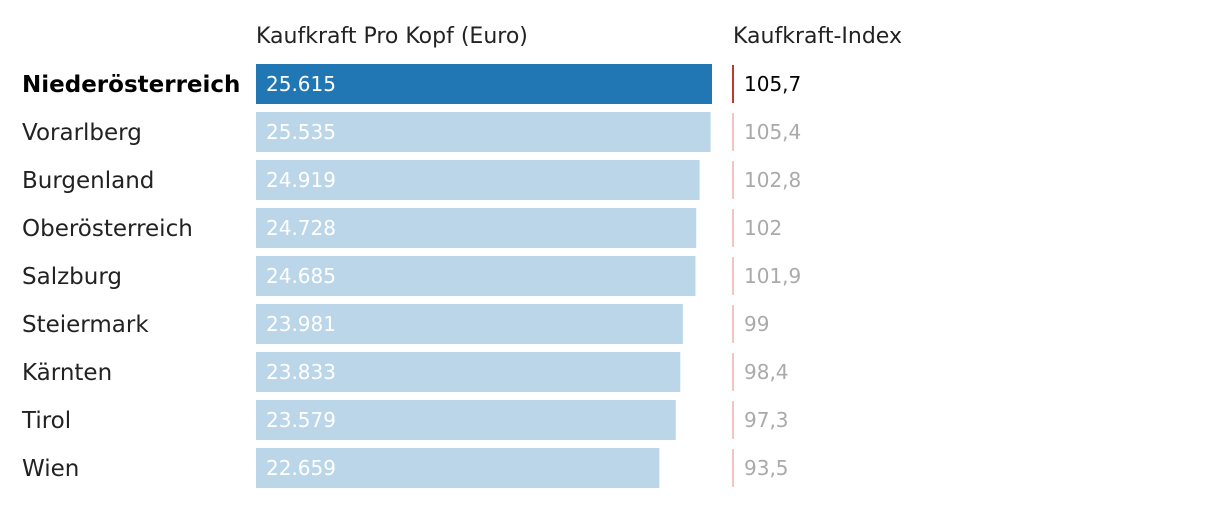 The image size is (1220, 512). What do you see at coordinates (301, 132) in the screenshot?
I see `bar-value-label: 25.535` at bounding box center [301, 132].